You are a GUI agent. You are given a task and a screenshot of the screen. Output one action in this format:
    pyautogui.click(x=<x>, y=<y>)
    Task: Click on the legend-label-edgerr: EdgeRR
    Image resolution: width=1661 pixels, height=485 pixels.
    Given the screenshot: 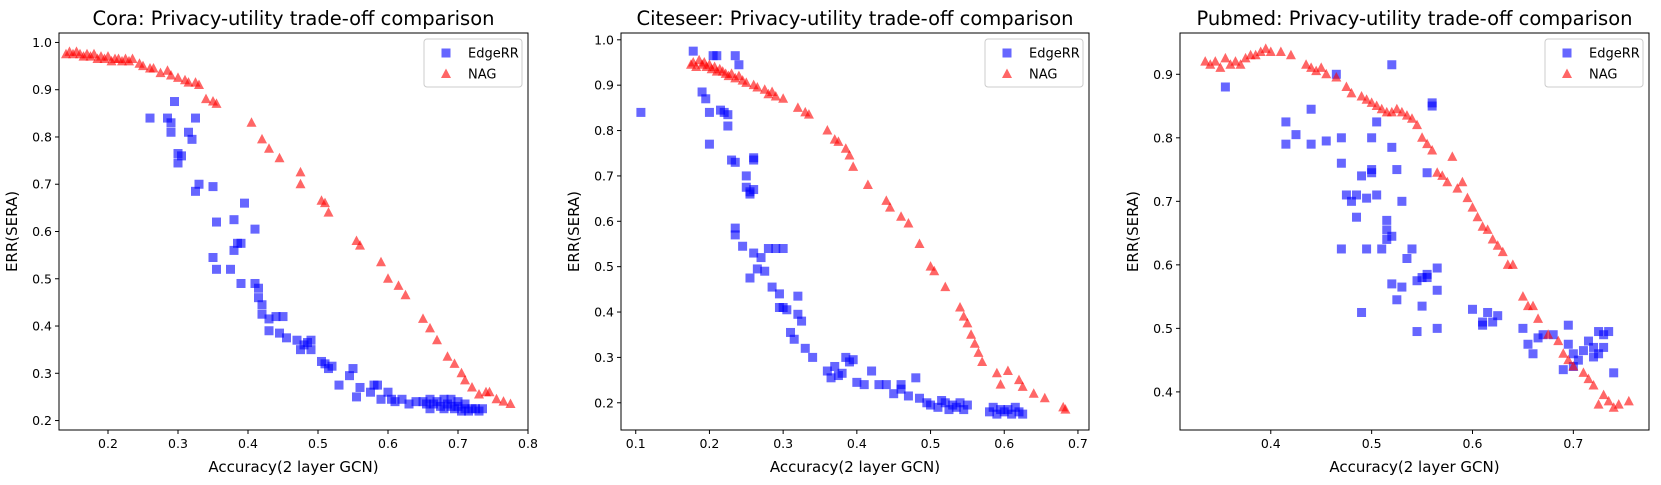 What is the action you would take?
    pyautogui.click(x=493, y=54)
    